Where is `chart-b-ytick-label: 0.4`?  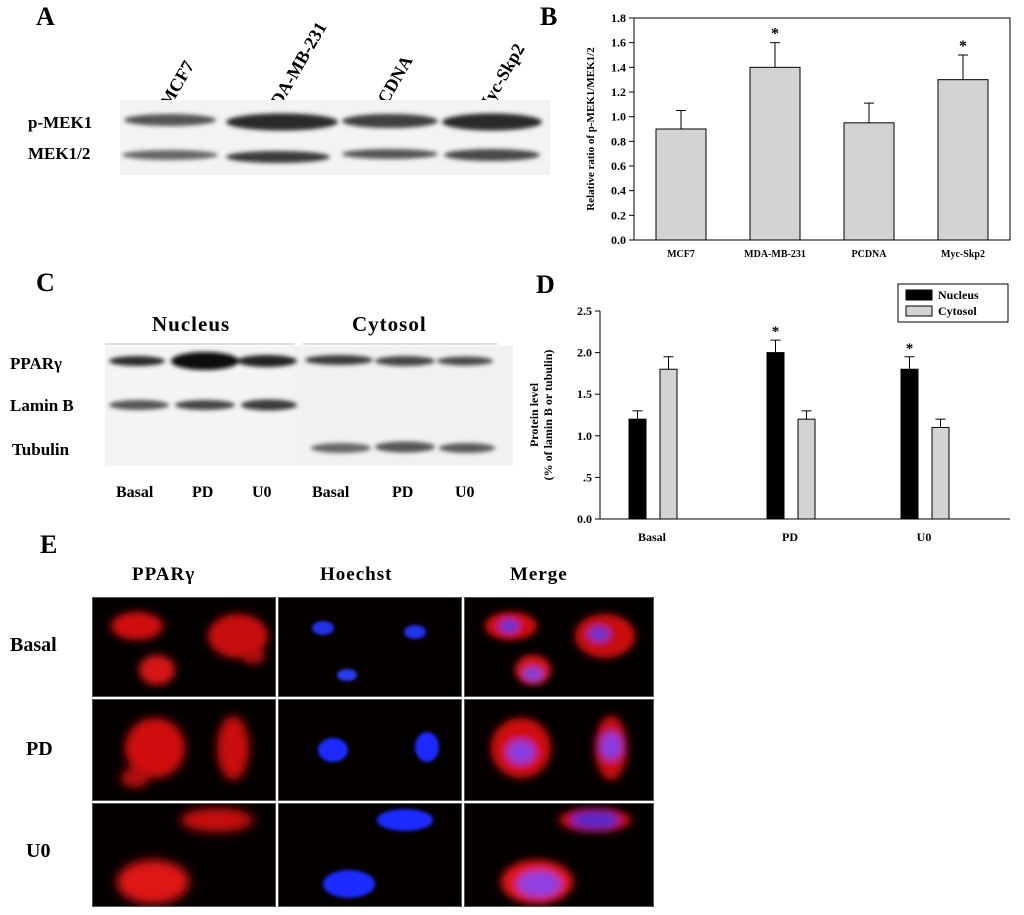
chart-b-ytick-label: 0.4 is located at coordinates (618, 191).